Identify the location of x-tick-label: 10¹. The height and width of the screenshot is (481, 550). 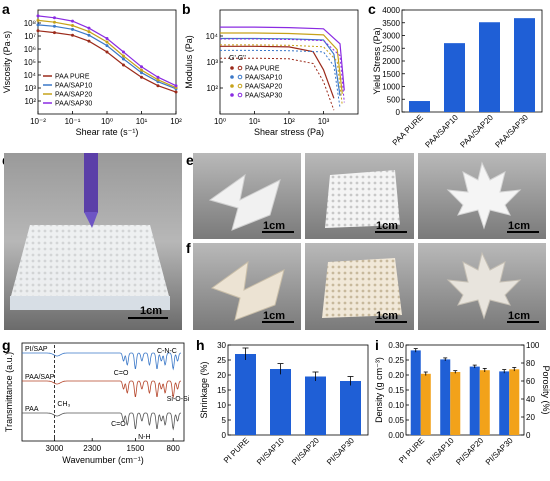
(142, 121).